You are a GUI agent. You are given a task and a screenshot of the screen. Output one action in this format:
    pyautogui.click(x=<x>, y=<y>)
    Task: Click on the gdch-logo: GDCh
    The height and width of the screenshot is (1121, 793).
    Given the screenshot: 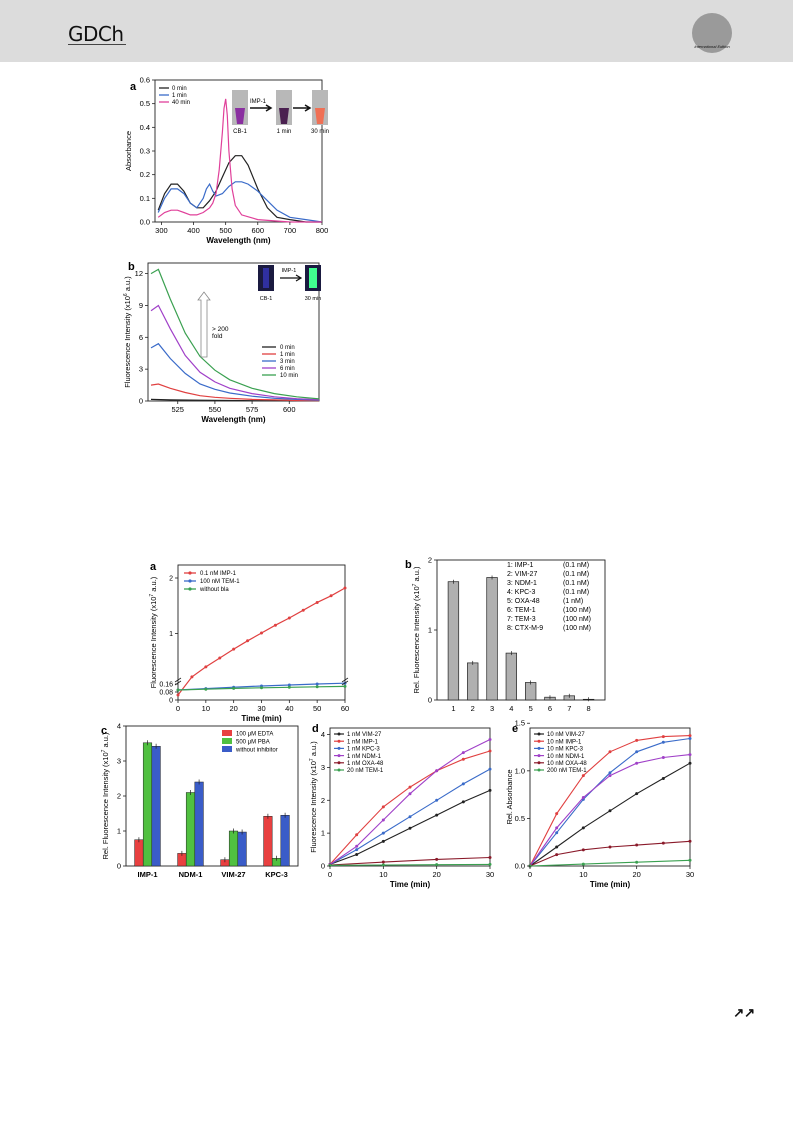 What is the action you would take?
    pyautogui.click(x=96, y=34)
    